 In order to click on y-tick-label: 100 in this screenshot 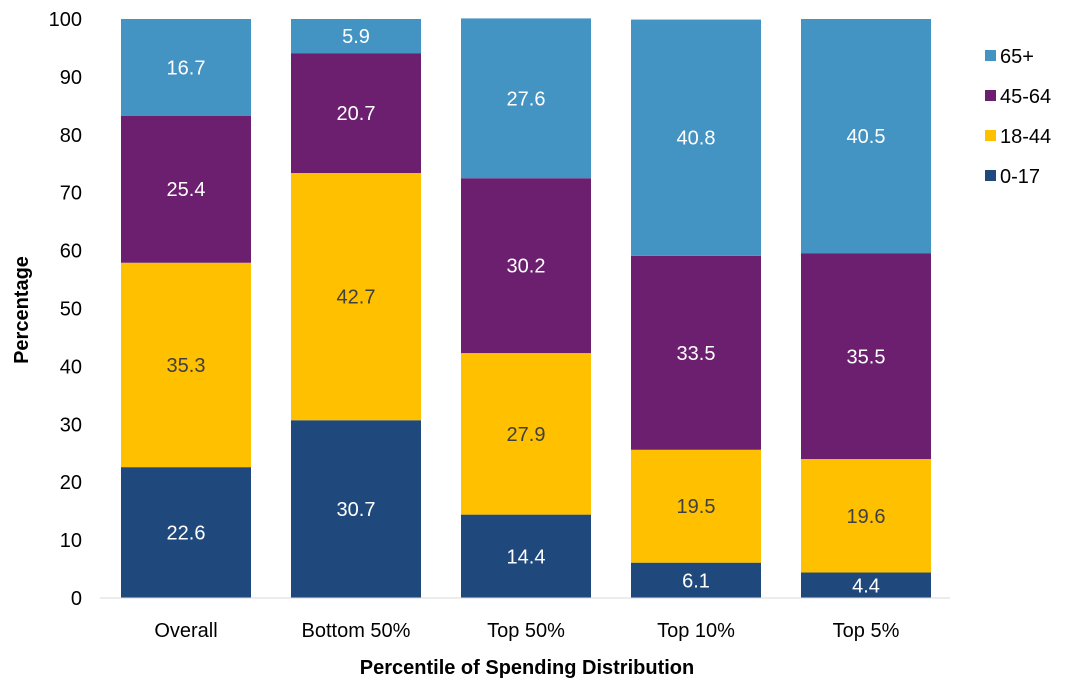, I will do `click(65, 20)`.